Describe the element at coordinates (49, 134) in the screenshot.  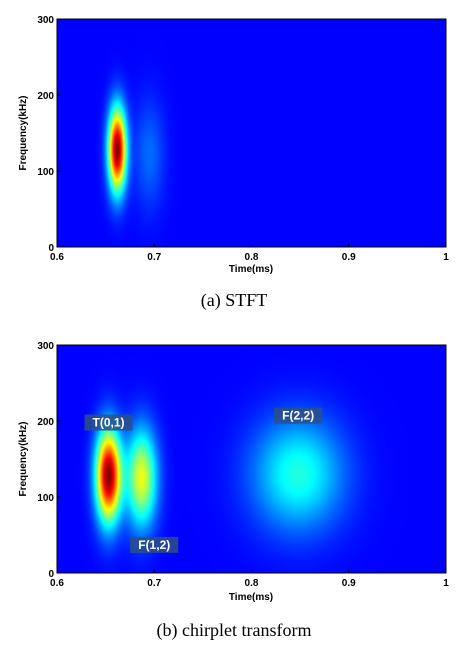
I see `y-ticks-stft: 0 100 200 300` at that location.